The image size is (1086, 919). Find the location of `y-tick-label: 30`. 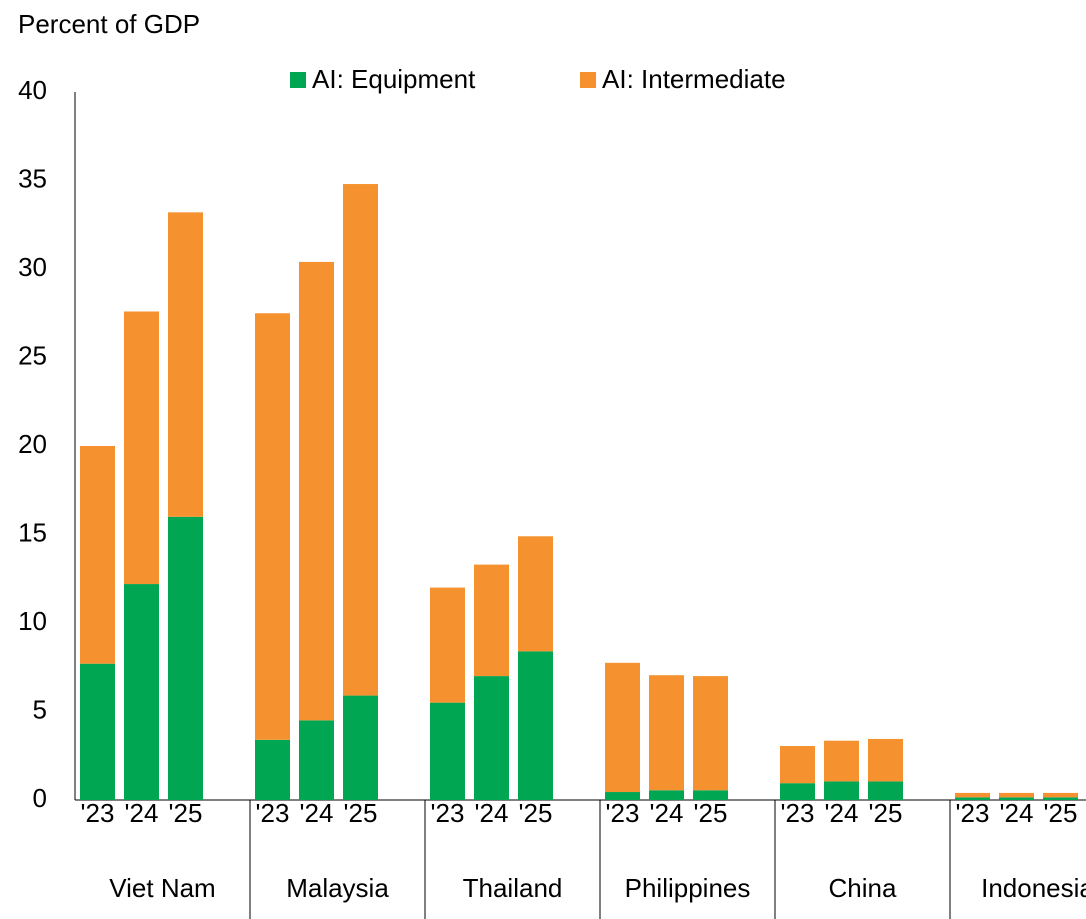

y-tick-label: 30 is located at coordinates (32, 267).